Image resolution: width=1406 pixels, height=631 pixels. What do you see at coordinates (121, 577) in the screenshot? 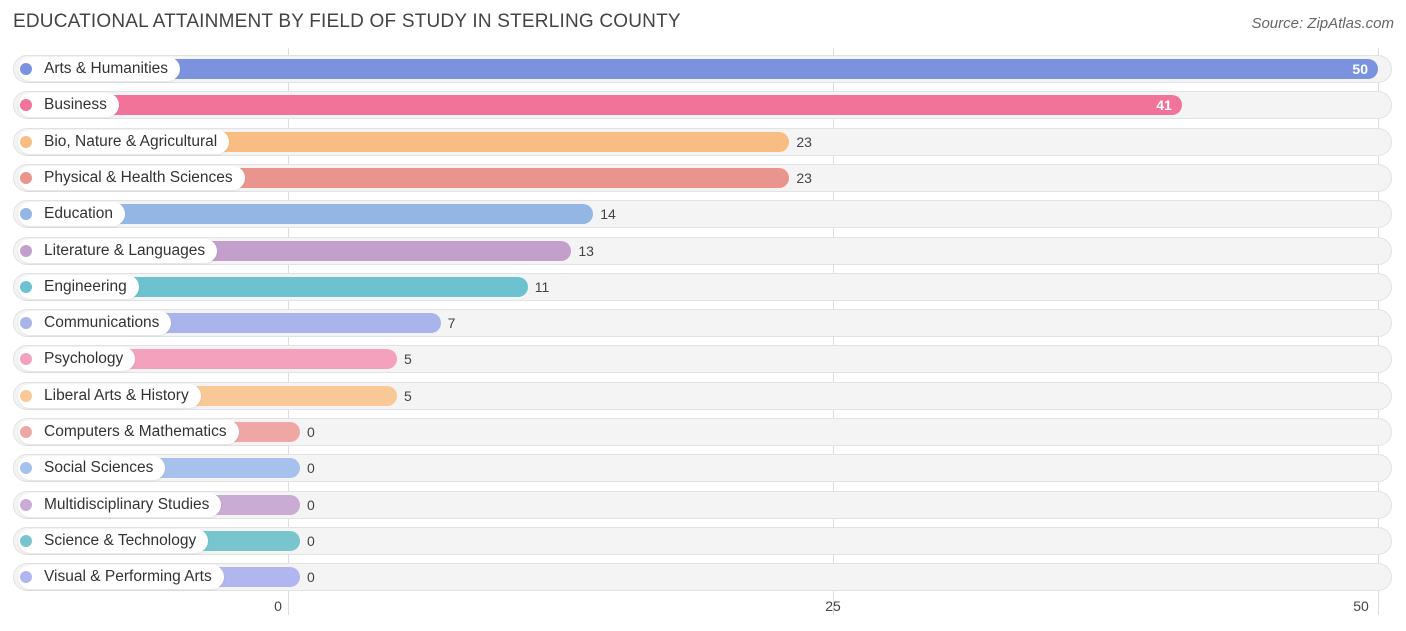
I see `category-label: Visual & Performing Arts` at bounding box center [121, 577].